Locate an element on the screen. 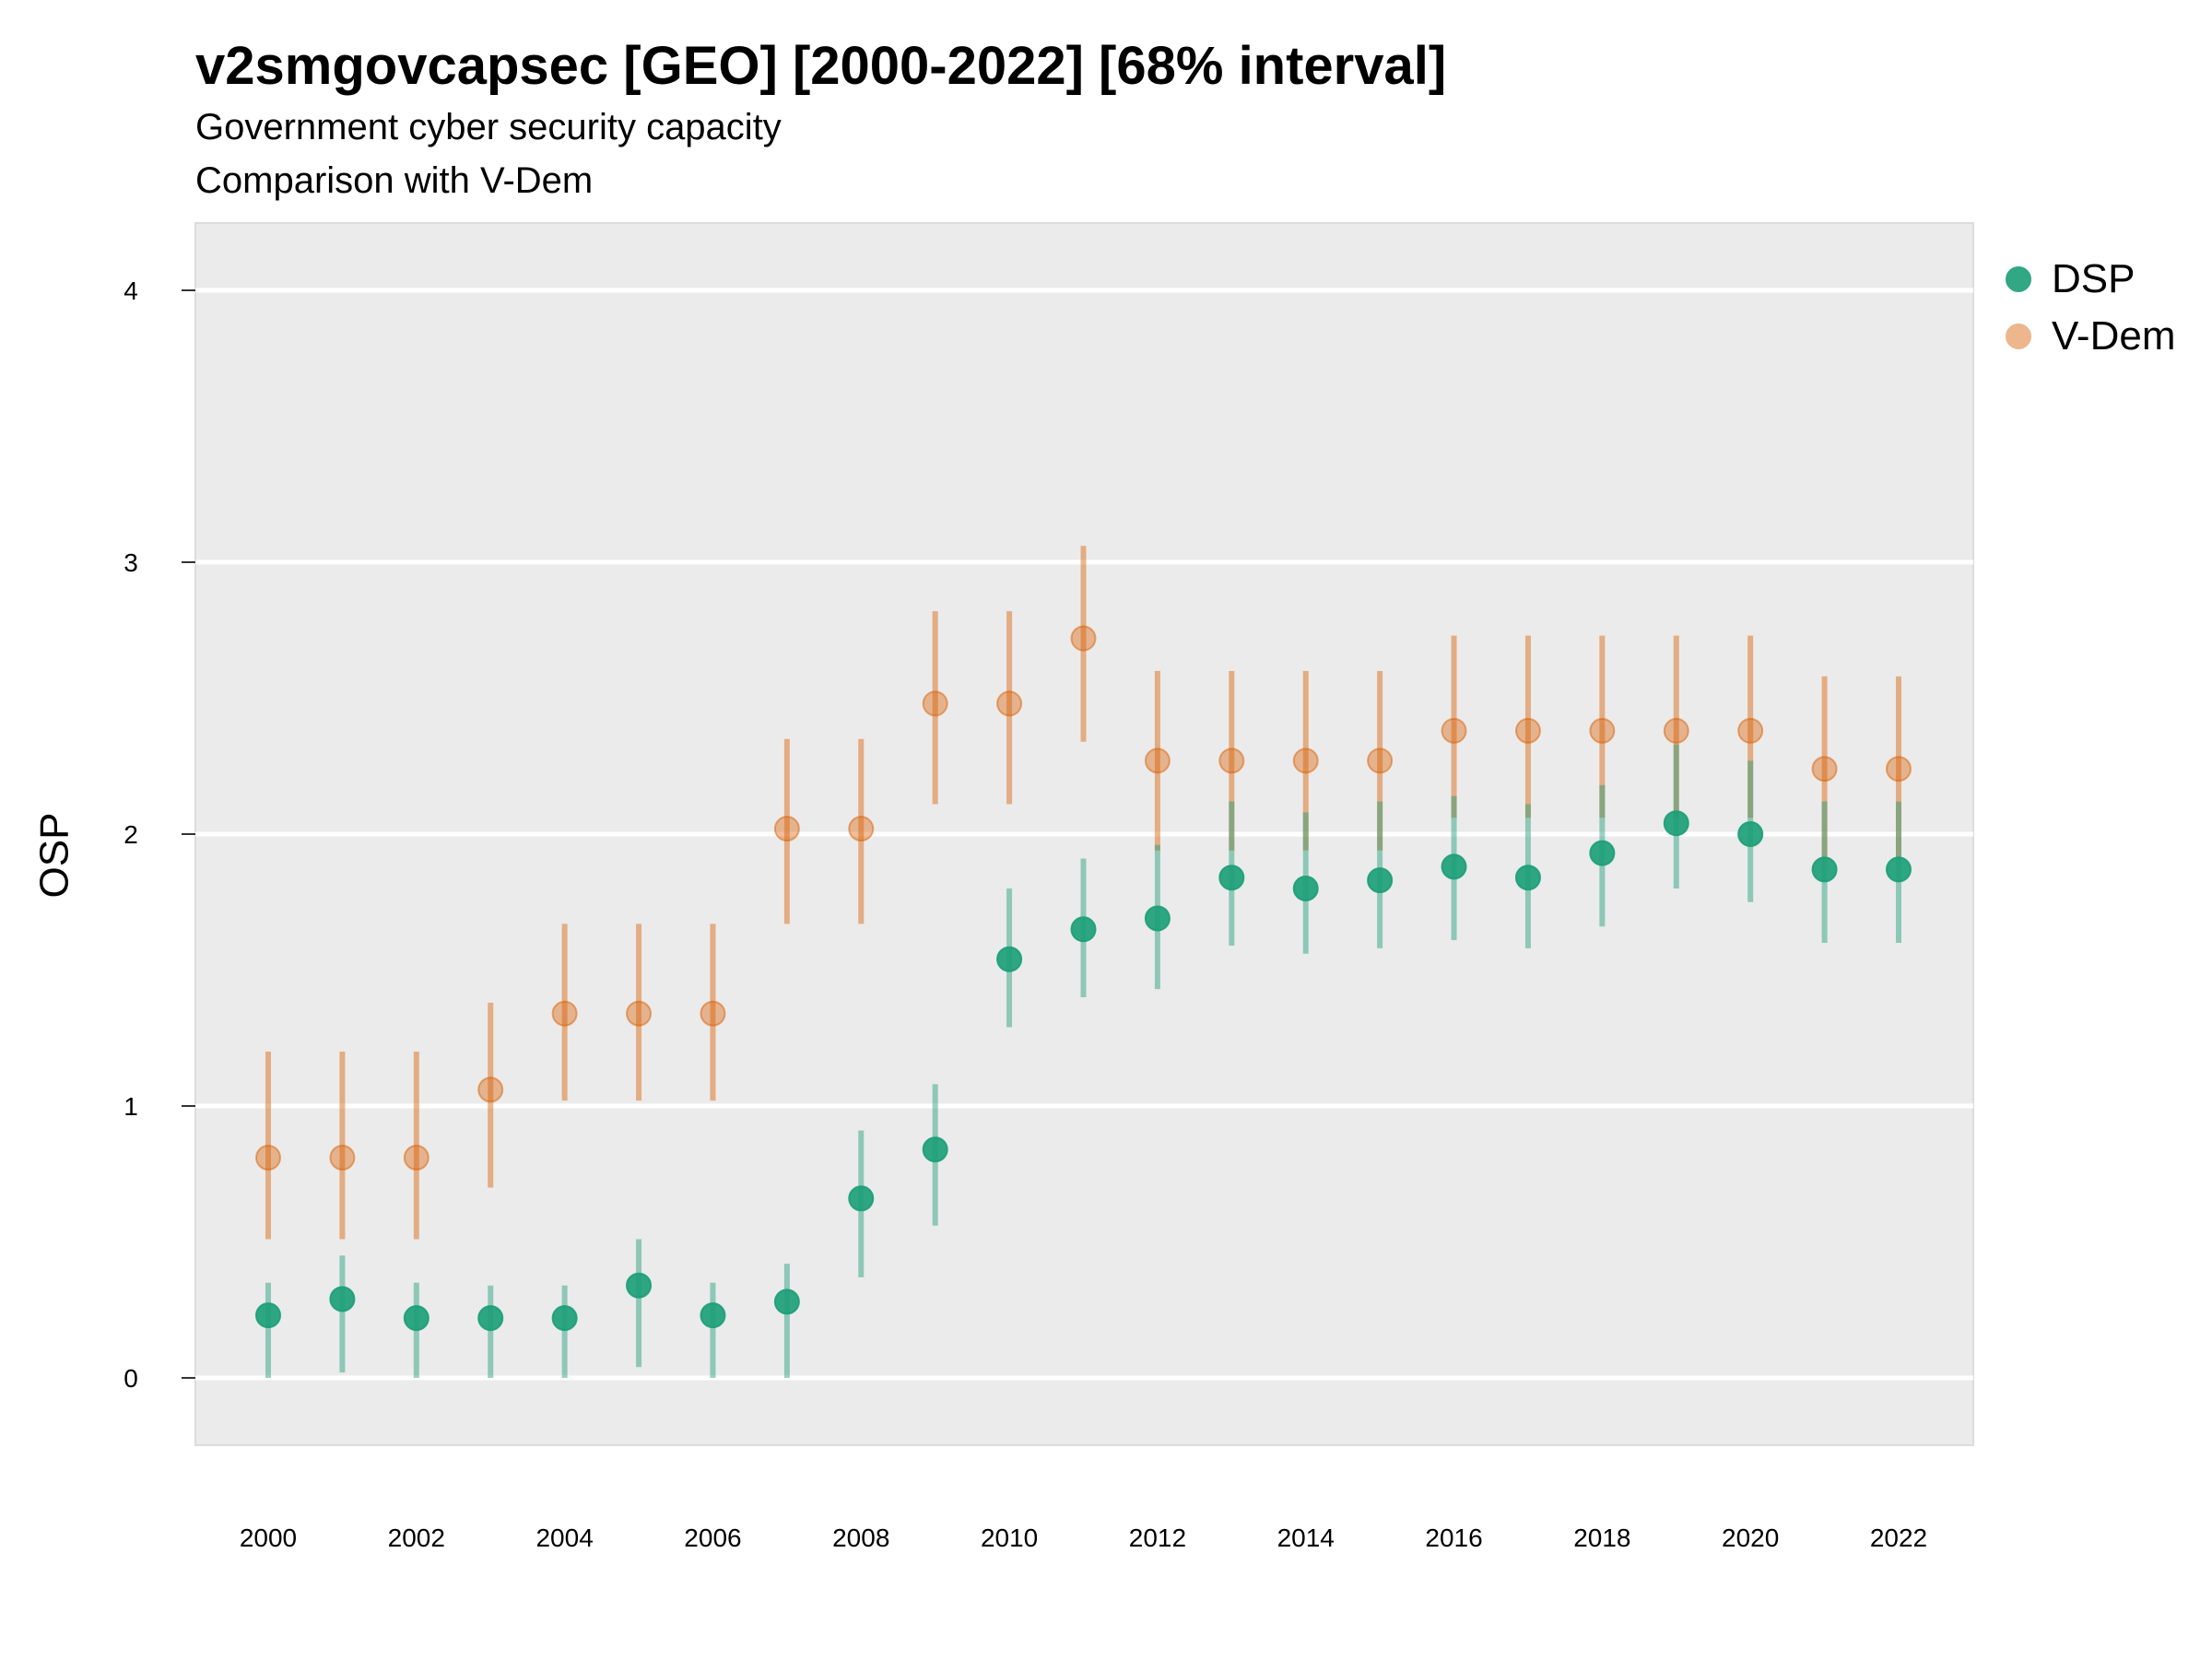  x-tick-label: 2010 is located at coordinates (1009, 1538).